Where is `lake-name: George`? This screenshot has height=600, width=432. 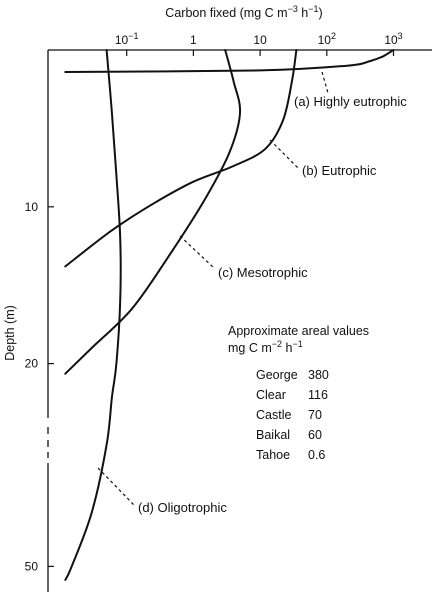 lake-name: George is located at coordinates (277, 375).